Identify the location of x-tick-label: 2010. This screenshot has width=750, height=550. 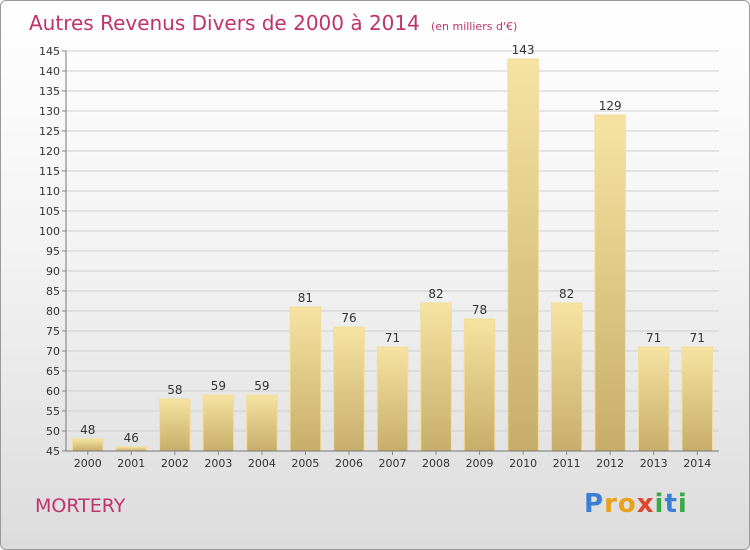
(523, 463).